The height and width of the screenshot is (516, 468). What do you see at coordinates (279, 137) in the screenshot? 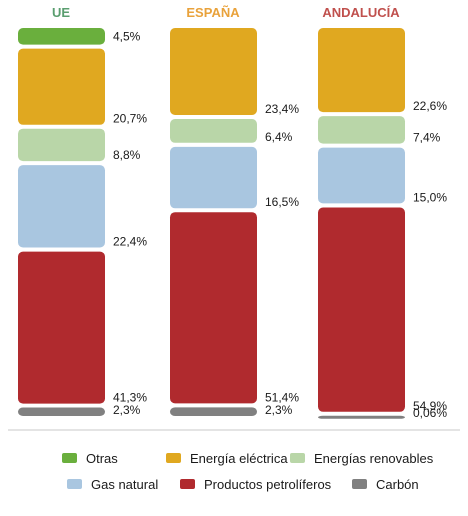
I see `data-label-1-2: 6,4%` at bounding box center [279, 137].